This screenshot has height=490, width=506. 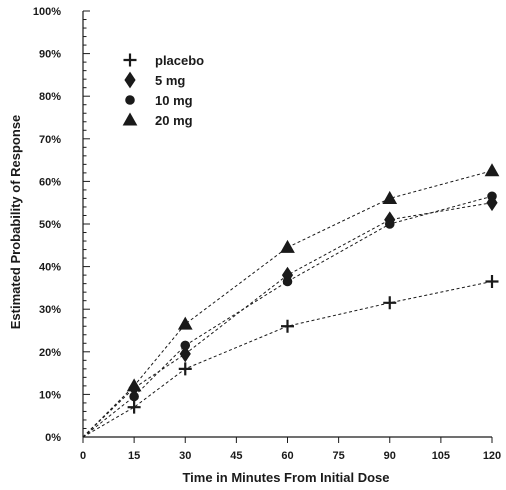 I want to click on y-axis-ticks: 0% 10% 20% 30% 40% 50% 60% 70% 80% 90% 100%, so click(x=61, y=225).